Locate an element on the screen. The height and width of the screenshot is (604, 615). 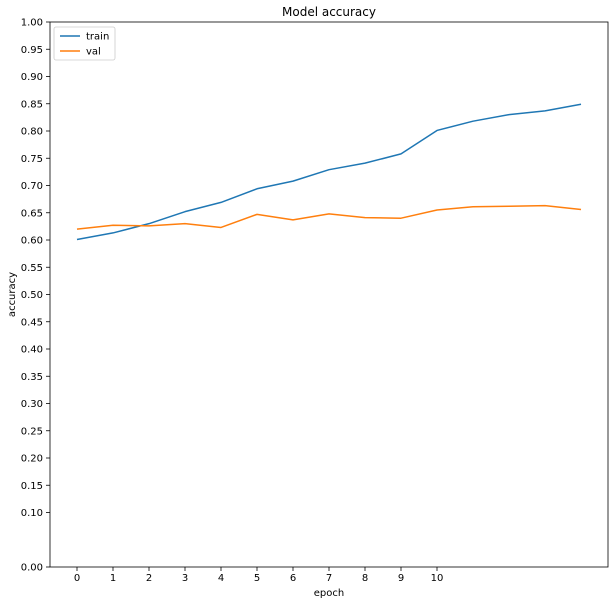
x-tick-label: 5 is located at coordinates (257, 578).